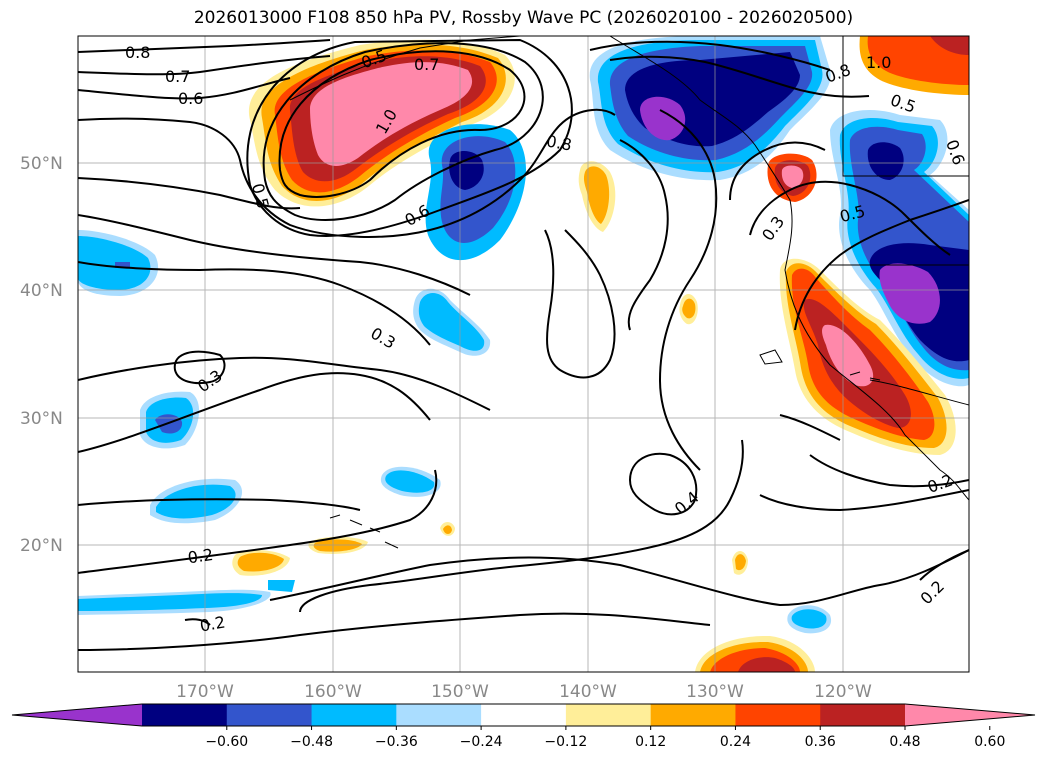  I want to click on colorbar-tick-label: −0.12, so click(565, 742).